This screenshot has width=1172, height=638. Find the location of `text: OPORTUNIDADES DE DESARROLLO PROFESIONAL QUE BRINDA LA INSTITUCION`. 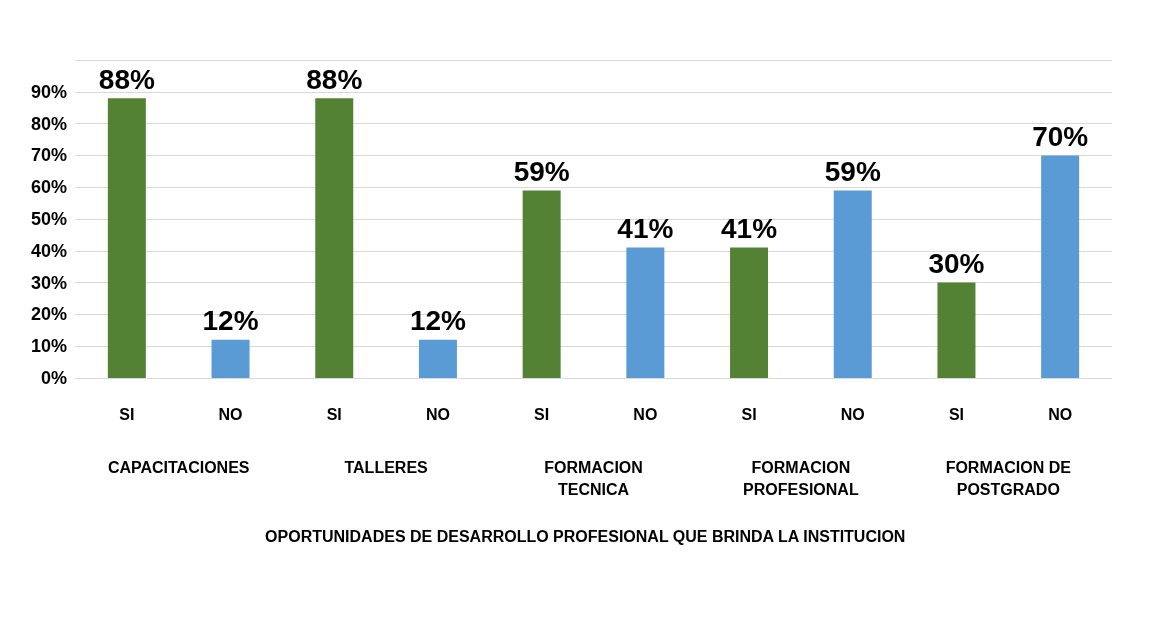

text: OPORTUNIDADES DE DESARROLLO PROFESIONAL QUE BRINDA LA INSTITUCION is located at coordinates (585, 536).